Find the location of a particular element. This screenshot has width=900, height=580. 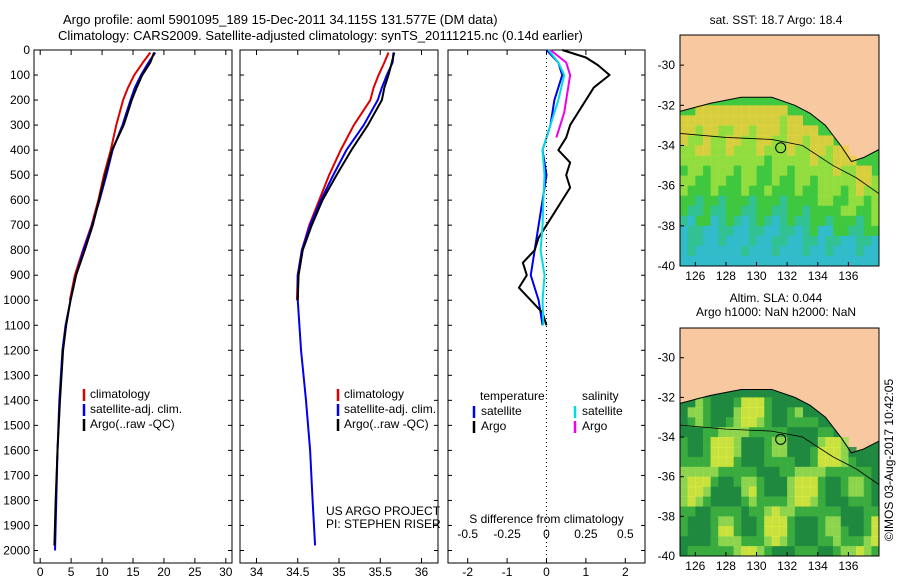

depth-contour is located at coordinates (779, 454).